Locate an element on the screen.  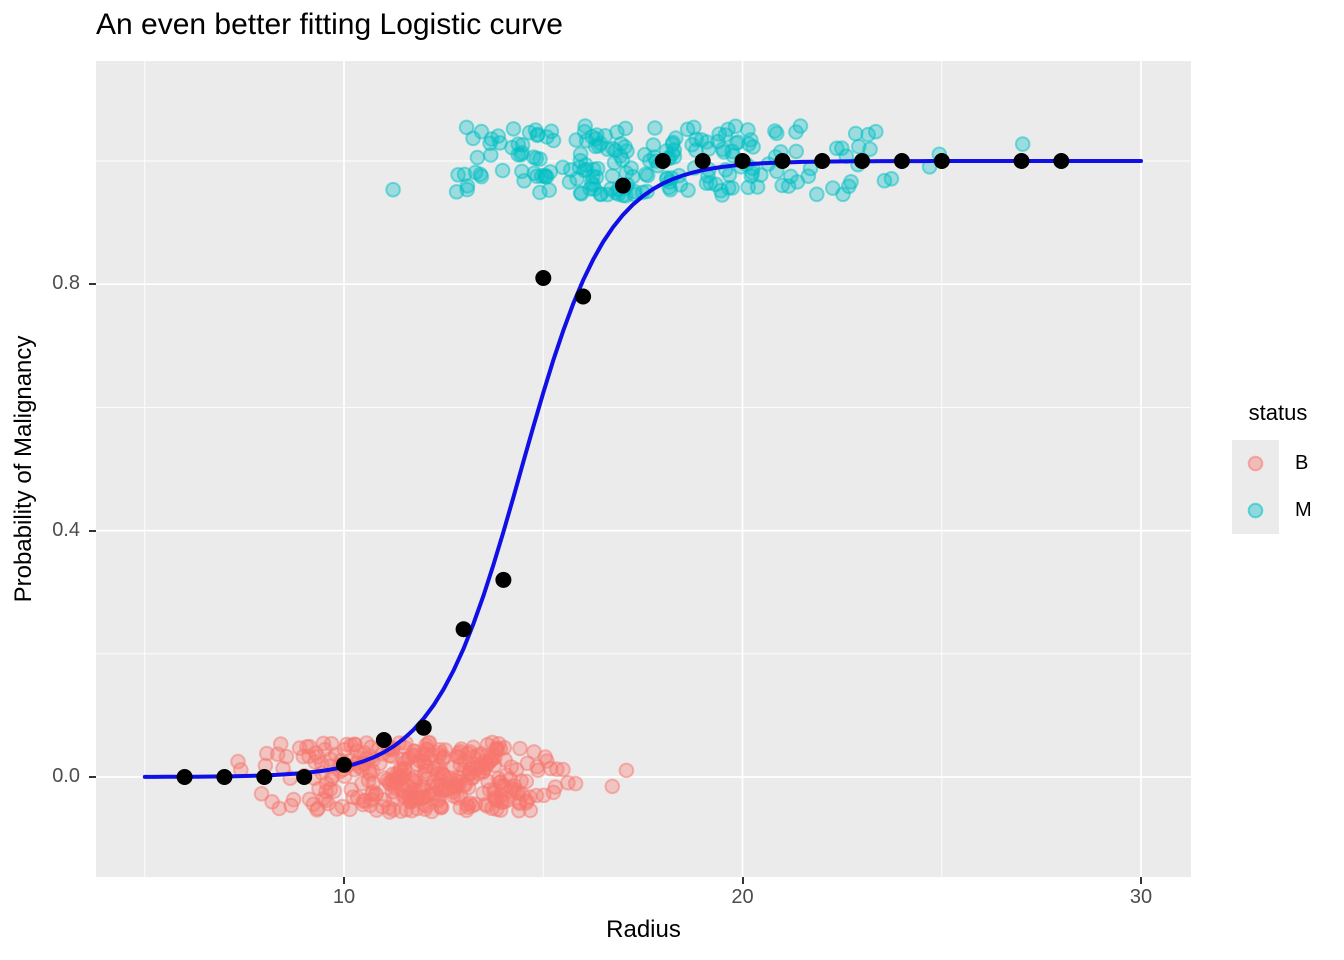
legend-point-icon is located at coordinates (1255, 510).